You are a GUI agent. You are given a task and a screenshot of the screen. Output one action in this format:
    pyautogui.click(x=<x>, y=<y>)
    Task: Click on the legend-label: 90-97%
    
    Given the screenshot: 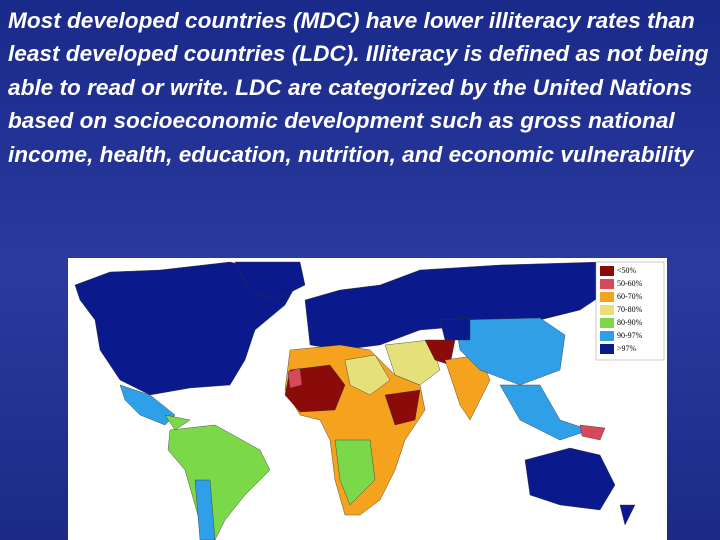 What is the action you would take?
    pyautogui.click(x=630, y=335)
    